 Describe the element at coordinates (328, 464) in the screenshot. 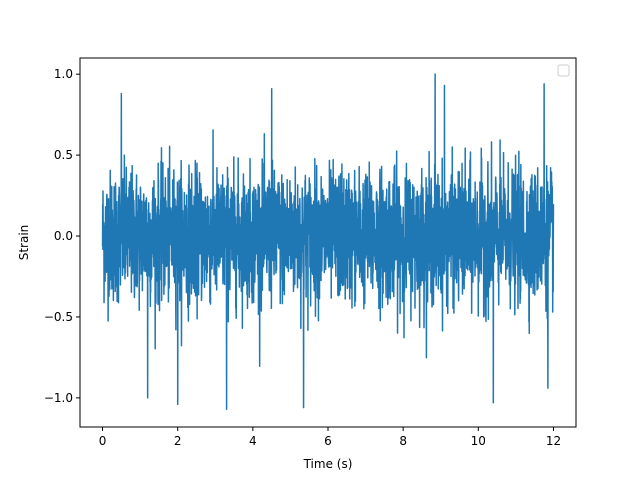

I see `x-axis-label: Time (s)` at that location.